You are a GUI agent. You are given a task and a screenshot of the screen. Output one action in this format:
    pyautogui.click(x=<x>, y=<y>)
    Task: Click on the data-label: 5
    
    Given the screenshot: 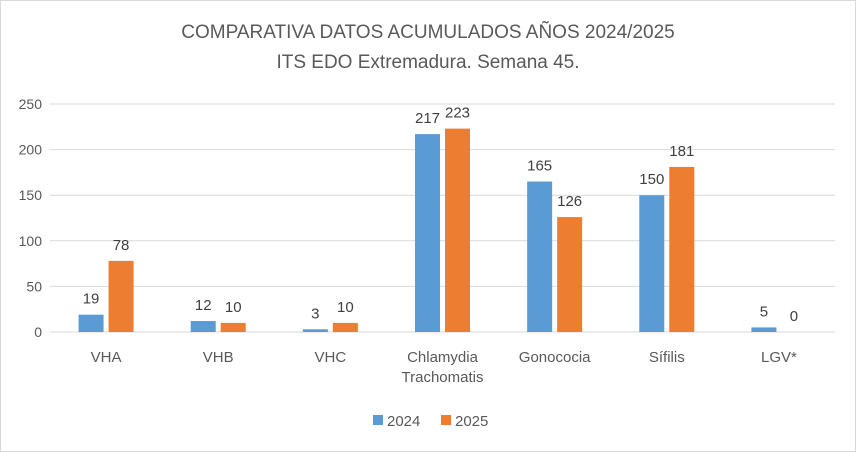 What is the action you would take?
    pyautogui.click(x=764, y=311)
    